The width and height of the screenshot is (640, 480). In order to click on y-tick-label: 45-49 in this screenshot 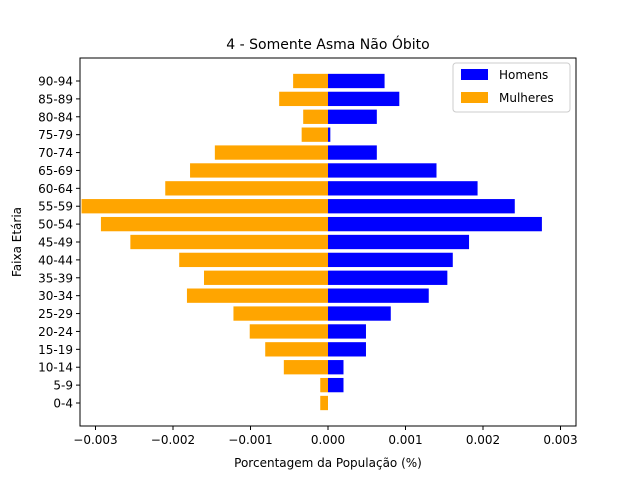, I will do `click(55, 243)`.